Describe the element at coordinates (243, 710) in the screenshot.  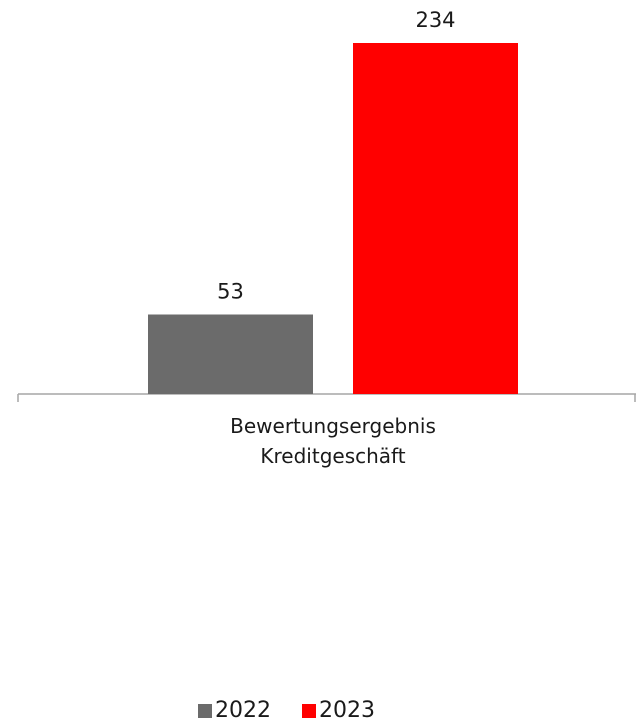
I see `legend-label-2022: 2022` at that location.